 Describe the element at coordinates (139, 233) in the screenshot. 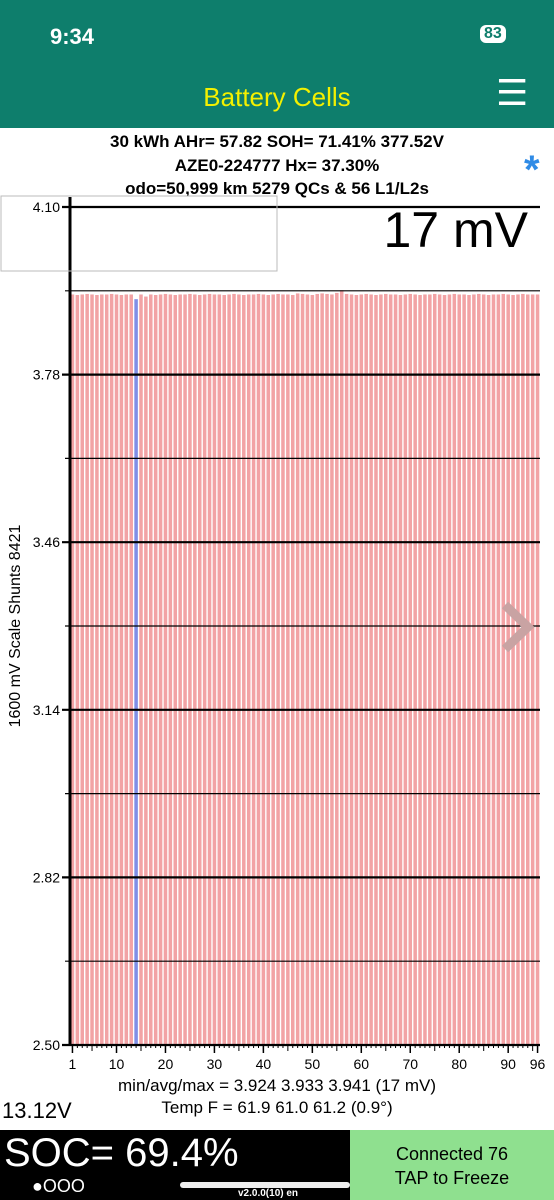

I see `overlay-box` at that location.